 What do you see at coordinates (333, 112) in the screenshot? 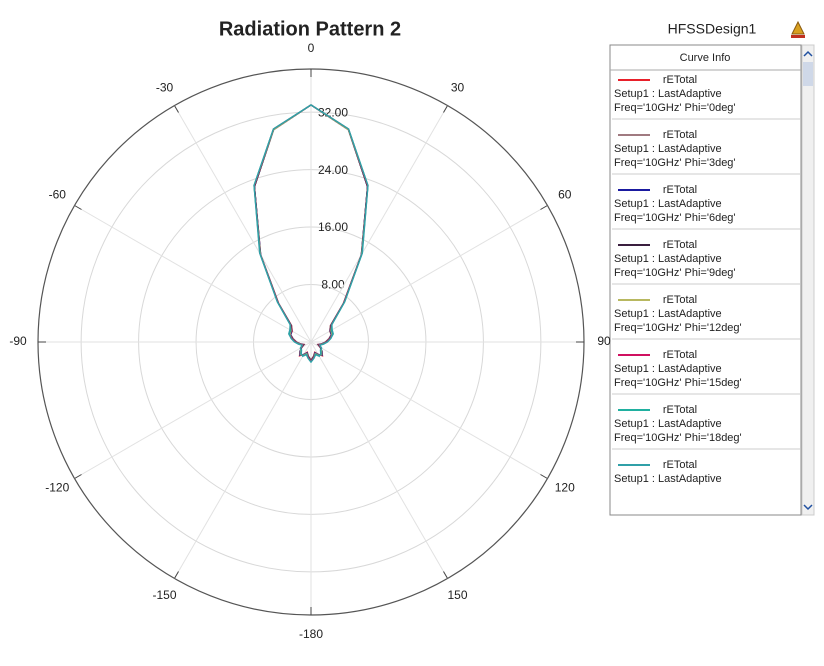
I see `r-tick-label: 32.00` at bounding box center [333, 112].